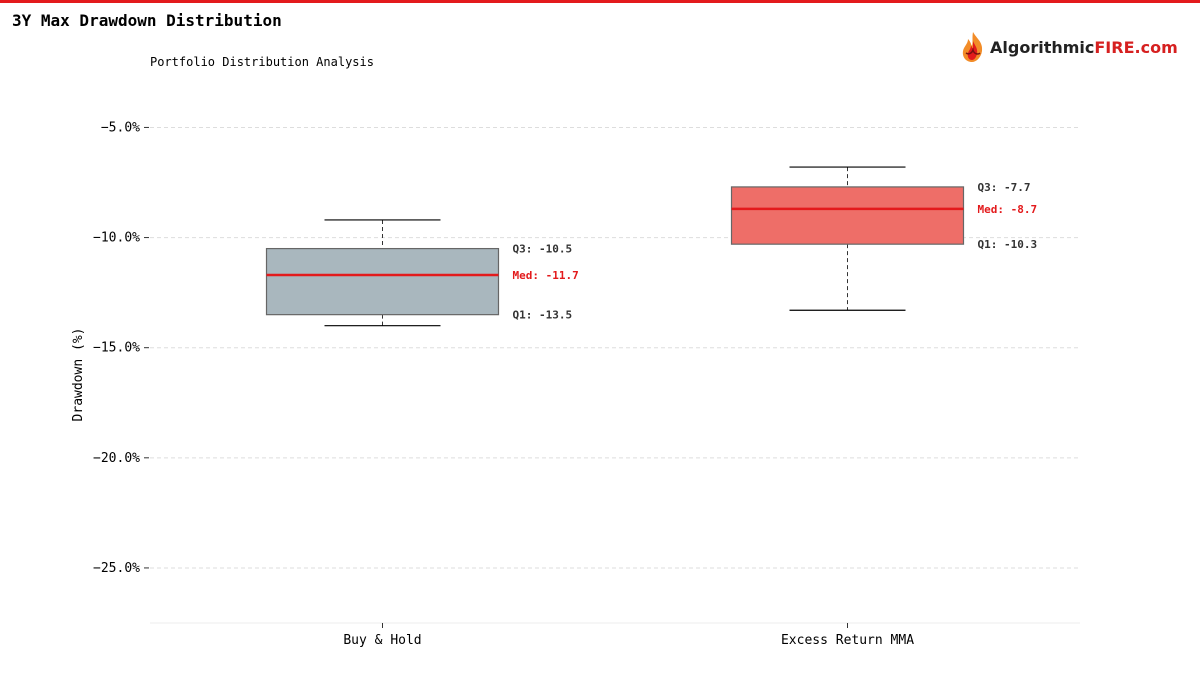  I want to click on brand-name-part1: Algorithmic, so click(1042, 47).